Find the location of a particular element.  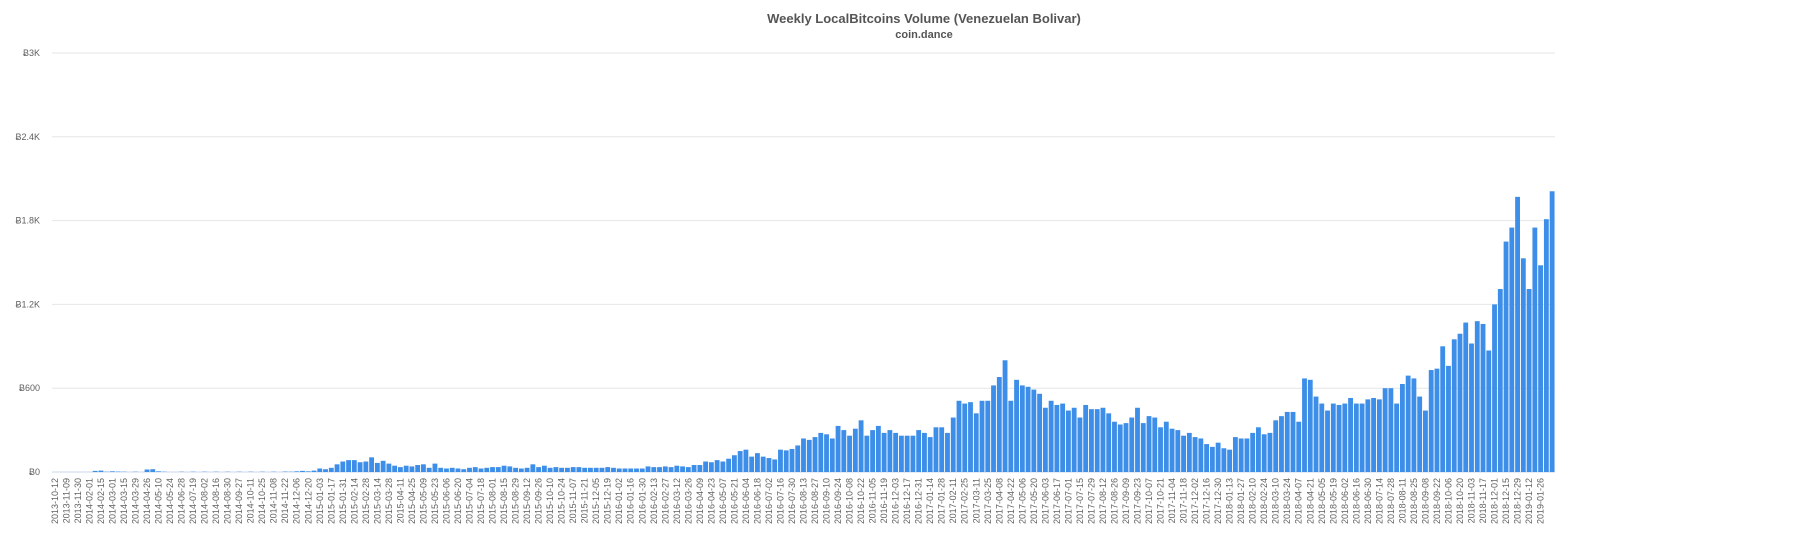

x-tick-label: 2017-05-06 is located at coordinates (1022, 501).